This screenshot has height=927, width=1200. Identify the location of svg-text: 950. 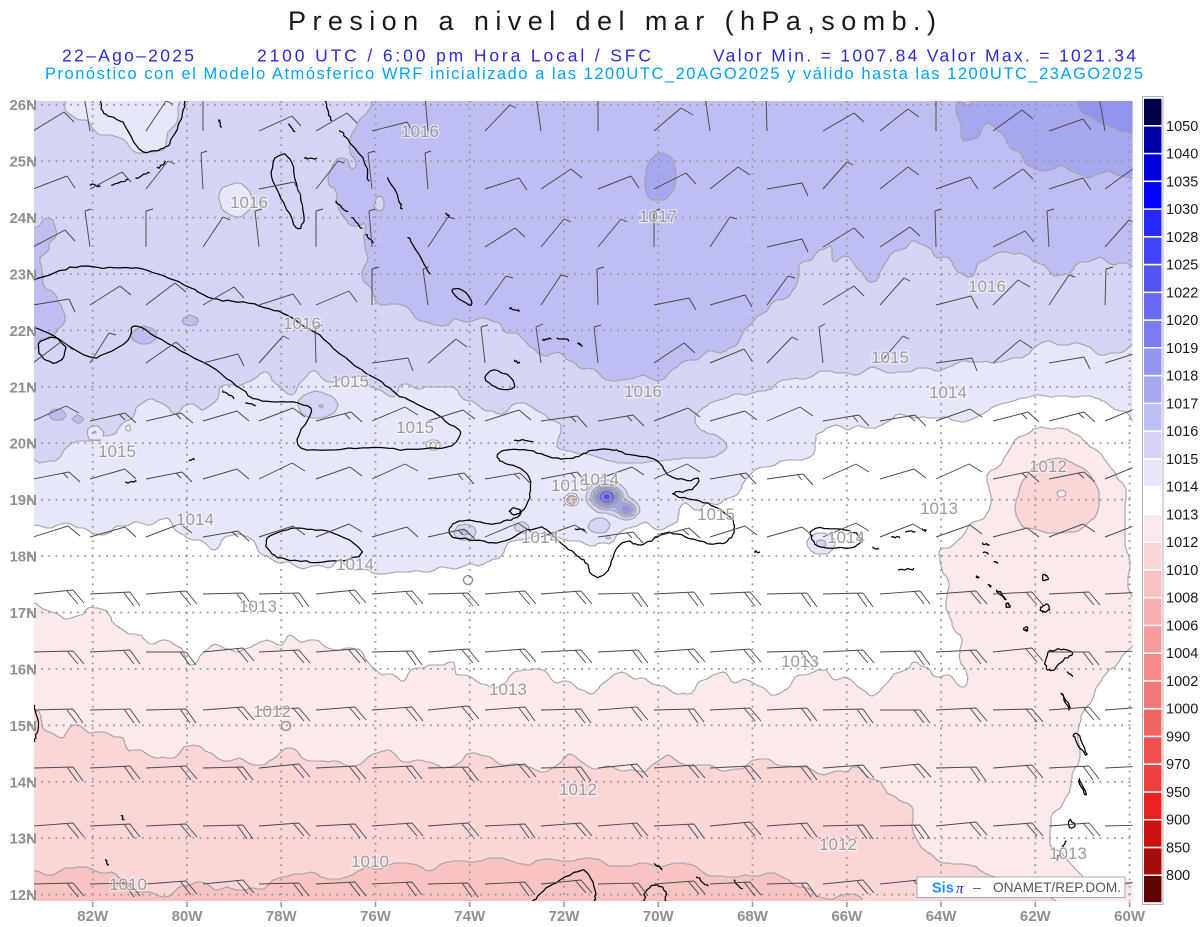
(1178, 793).